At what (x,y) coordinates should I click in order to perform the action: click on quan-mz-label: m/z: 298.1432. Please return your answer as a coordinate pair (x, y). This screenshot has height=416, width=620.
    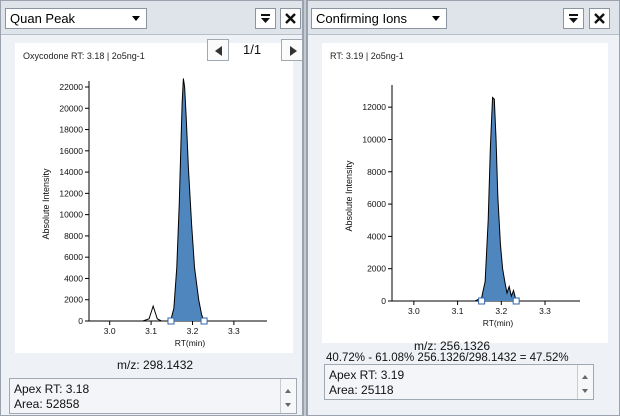
    Looking at the image, I should click on (155, 365).